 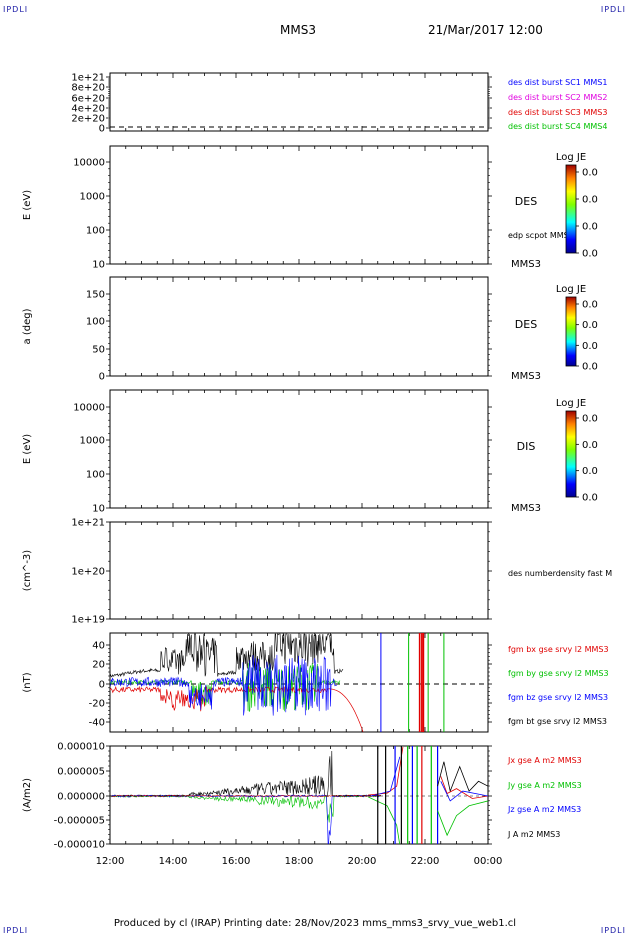 I want to click on series-jx-end, so click(x=464, y=787).